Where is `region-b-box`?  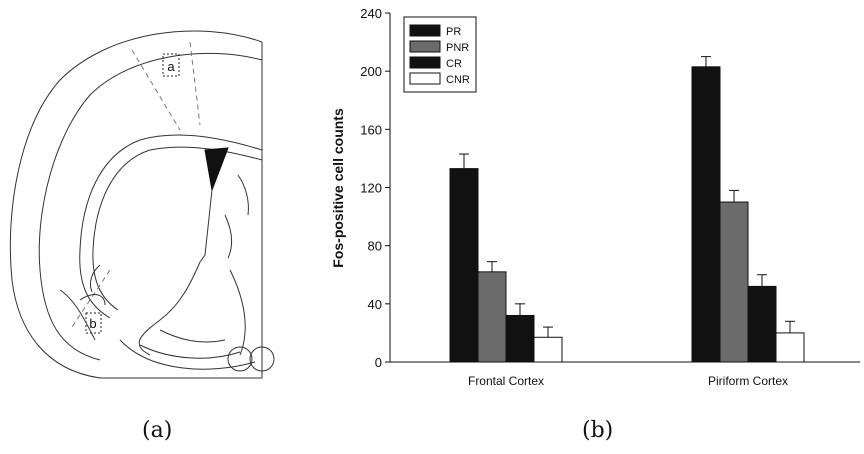
region-b-box is located at coordinates (93, 323).